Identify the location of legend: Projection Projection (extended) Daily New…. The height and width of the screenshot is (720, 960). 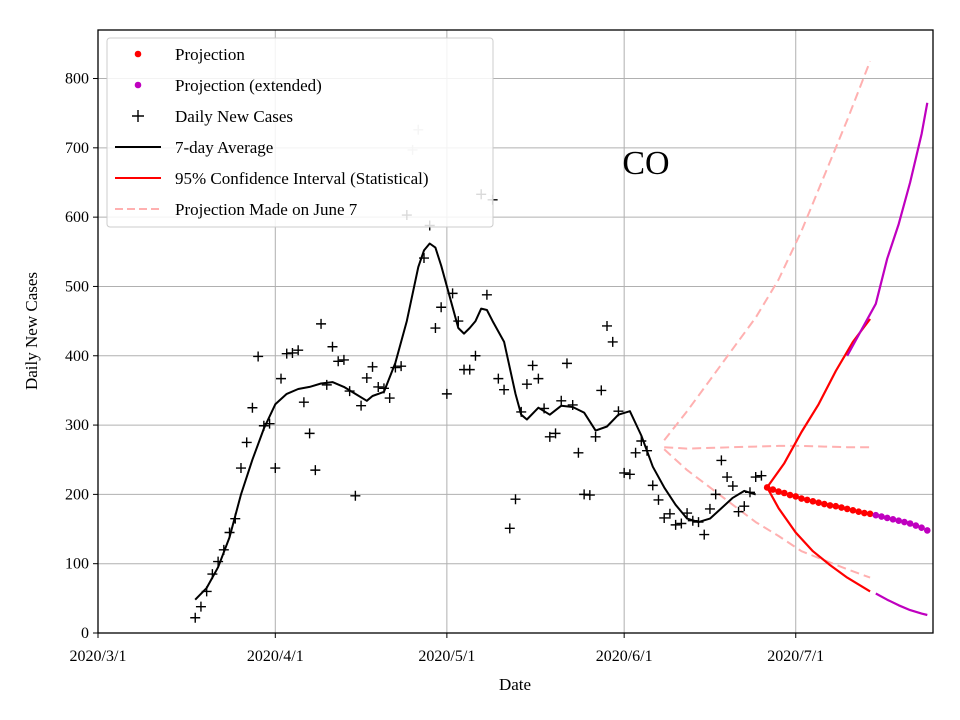
(300, 132).